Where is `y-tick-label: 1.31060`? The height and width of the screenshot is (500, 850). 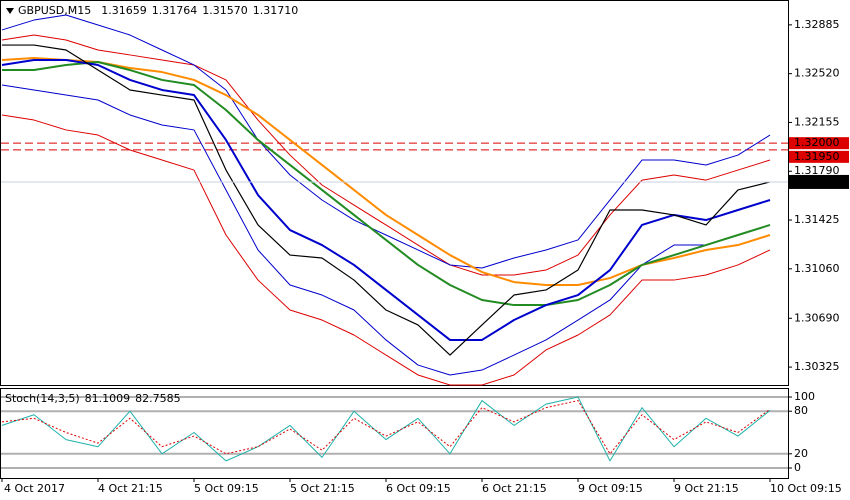
y-tick-label: 1.31060 is located at coordinates (817, 268).